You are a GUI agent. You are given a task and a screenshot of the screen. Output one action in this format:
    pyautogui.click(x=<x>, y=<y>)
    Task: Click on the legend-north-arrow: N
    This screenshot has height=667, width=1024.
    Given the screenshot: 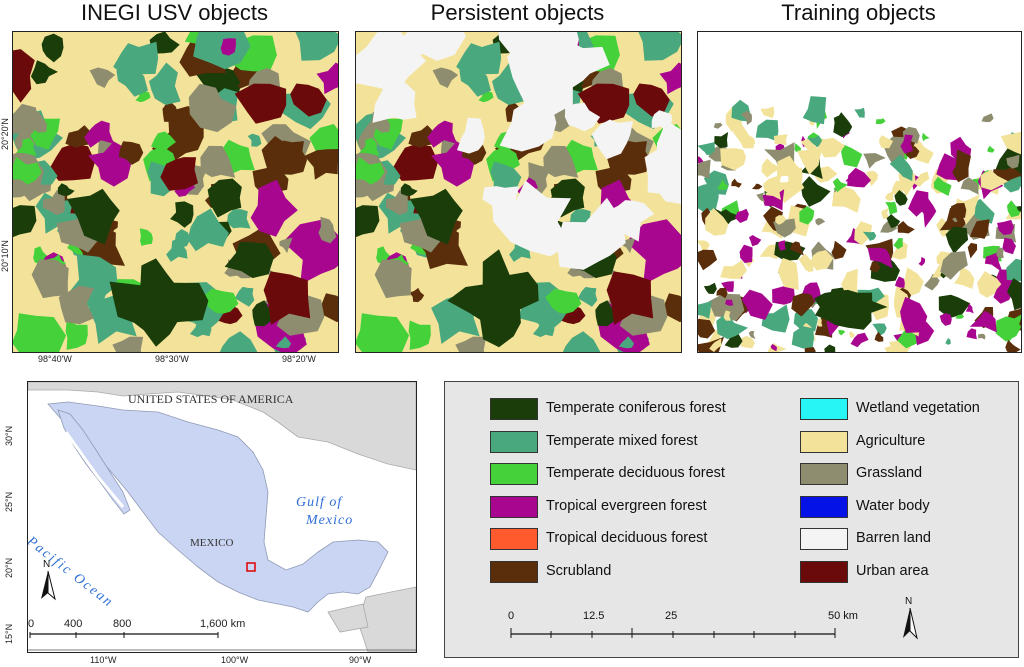 What is the action you would take?
    pyautogui.click(x=910, y=619)
    